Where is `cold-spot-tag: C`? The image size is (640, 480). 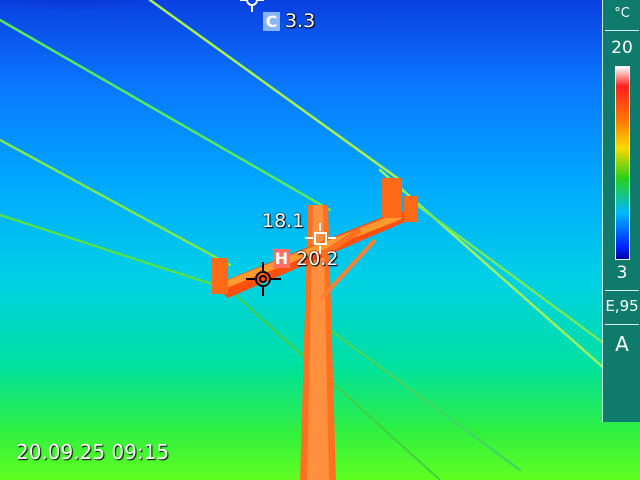 cold-spot-tag: C is located at coordinates (271, 21).